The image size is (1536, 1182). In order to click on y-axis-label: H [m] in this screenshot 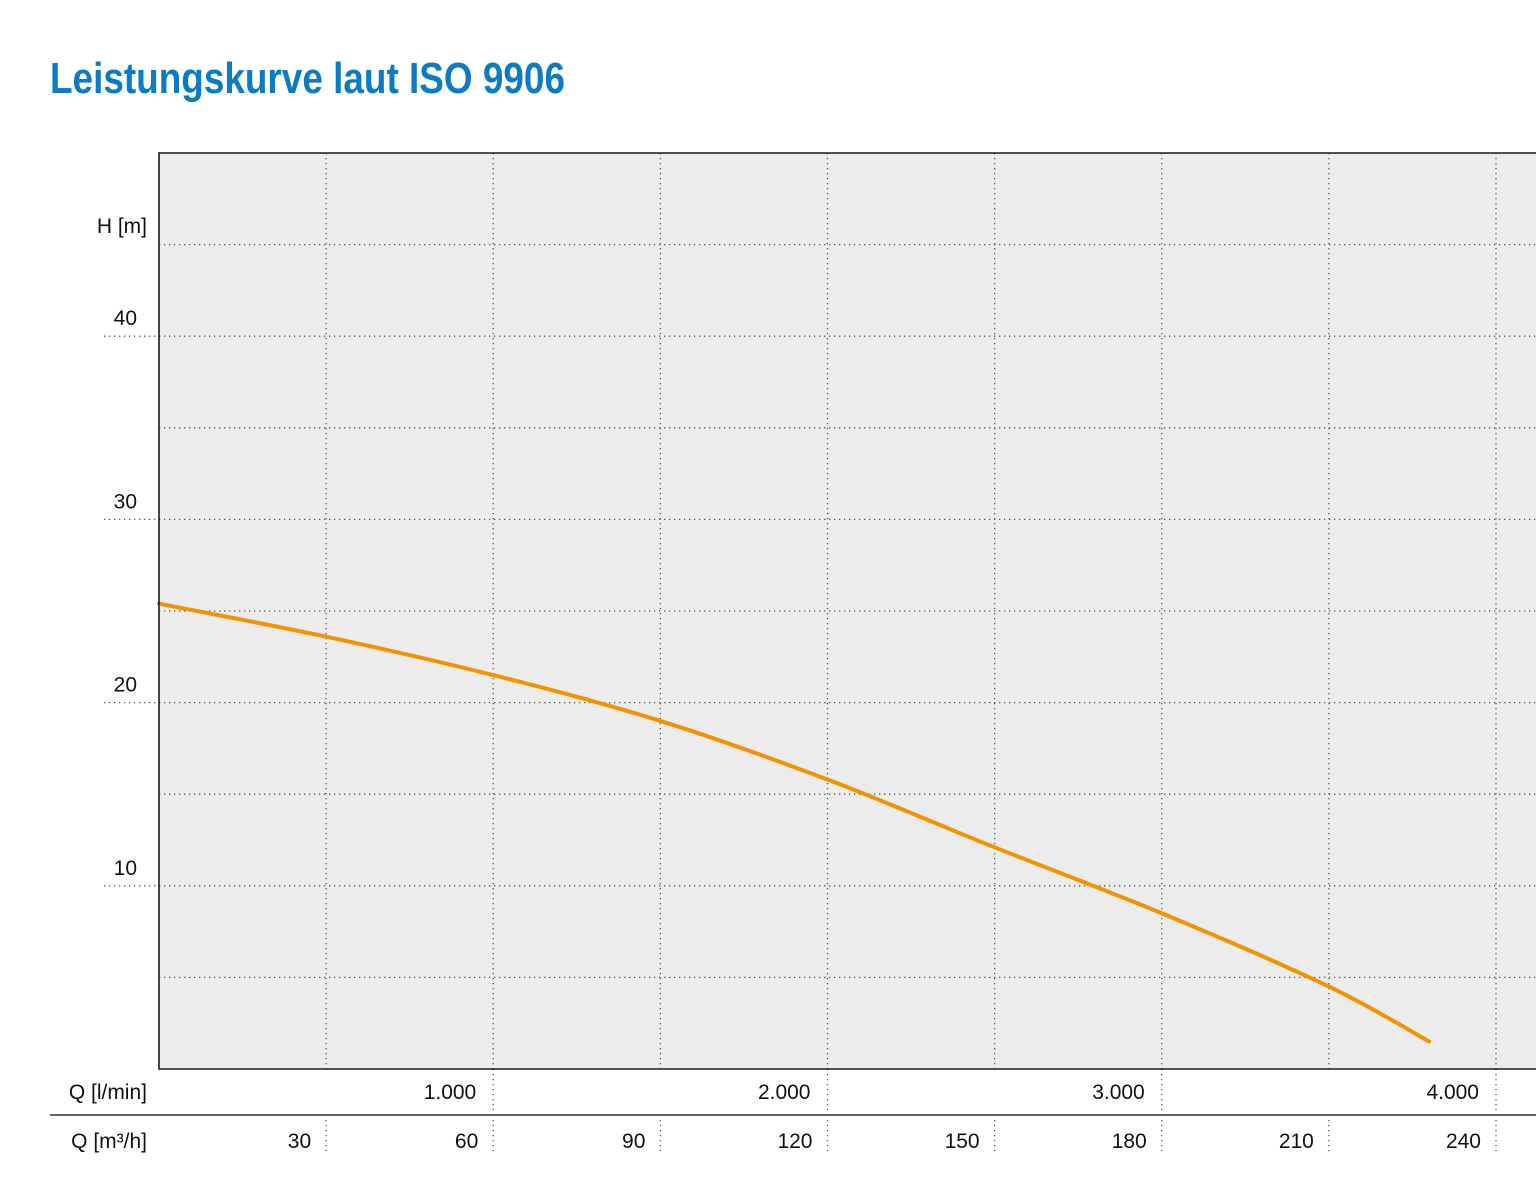, I will do `click(122, 226)`.